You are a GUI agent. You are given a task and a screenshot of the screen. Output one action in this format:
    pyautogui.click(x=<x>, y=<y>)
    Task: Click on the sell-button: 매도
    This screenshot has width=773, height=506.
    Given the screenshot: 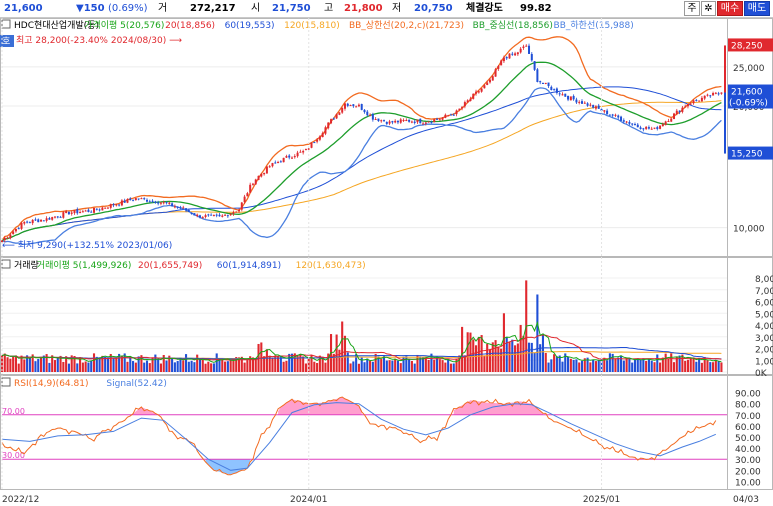 What is the action you would take?
    pyautogui.click(x=757, y=8)
    